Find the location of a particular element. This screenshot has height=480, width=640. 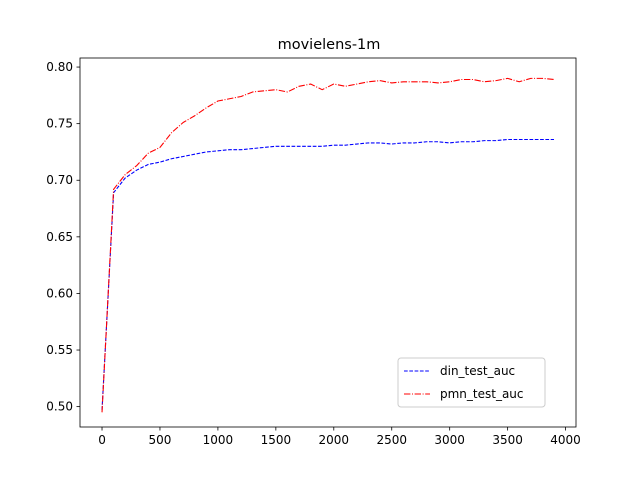

x-tick-label: 2000 is located at coordinates (334, 440).